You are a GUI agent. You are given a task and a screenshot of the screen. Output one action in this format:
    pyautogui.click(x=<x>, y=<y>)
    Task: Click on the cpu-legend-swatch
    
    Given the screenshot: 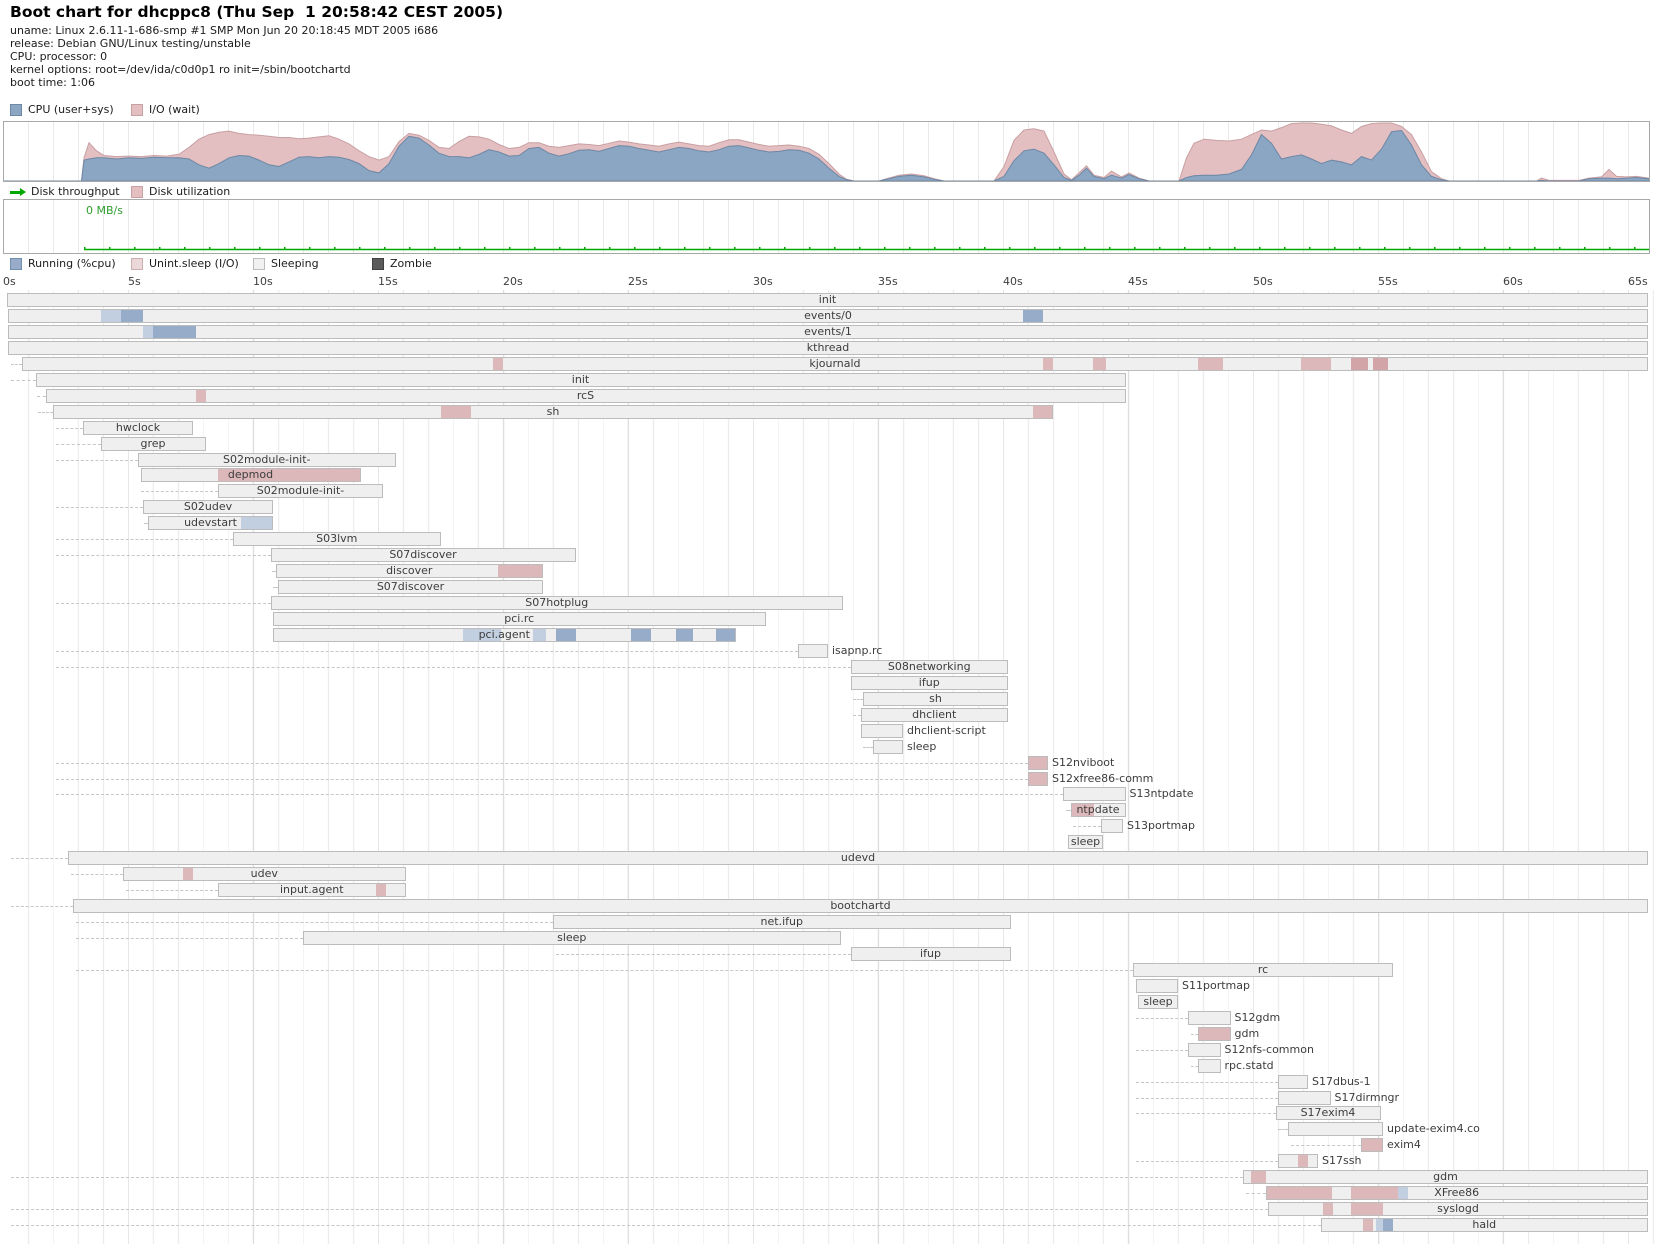 What is the action you would take?
    pyautogui.click(x=16, y=109)
    